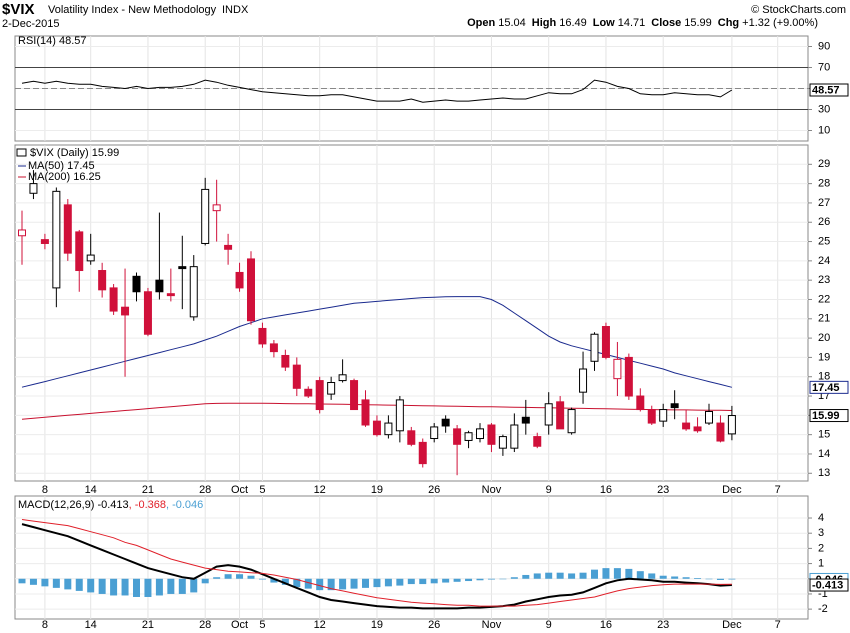 Image resolution: width=850 pixels, height=633 pixels. I want to click on y-tick-label: 30, so click(824, 109).